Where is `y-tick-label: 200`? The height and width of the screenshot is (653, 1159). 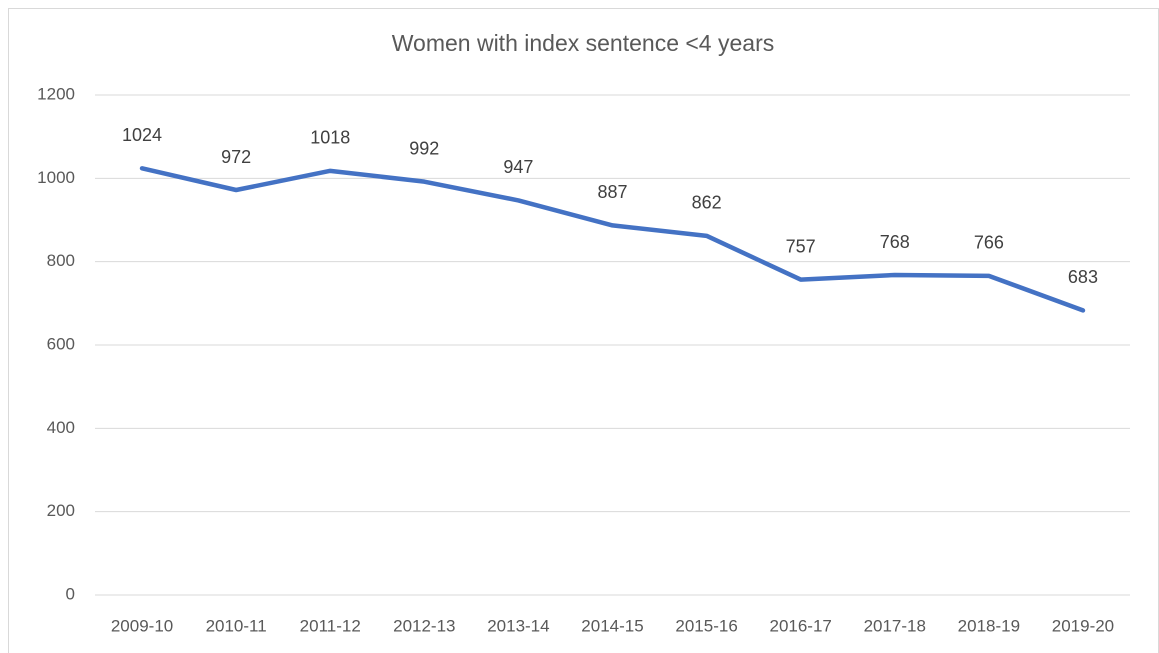 y-tick-label: 200 is located at coordinates (61, 510).